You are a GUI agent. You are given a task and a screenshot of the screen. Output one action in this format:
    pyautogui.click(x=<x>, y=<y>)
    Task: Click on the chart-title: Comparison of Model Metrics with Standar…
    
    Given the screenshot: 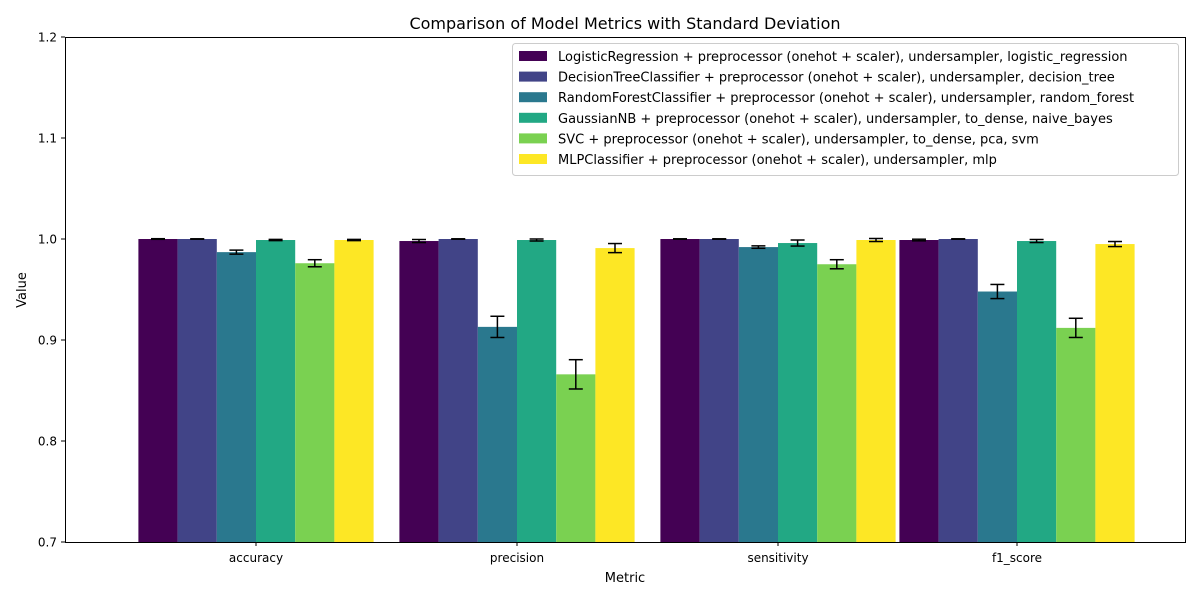 What is the action you would take?
    pyautogui.click(x=624, y=23)
    